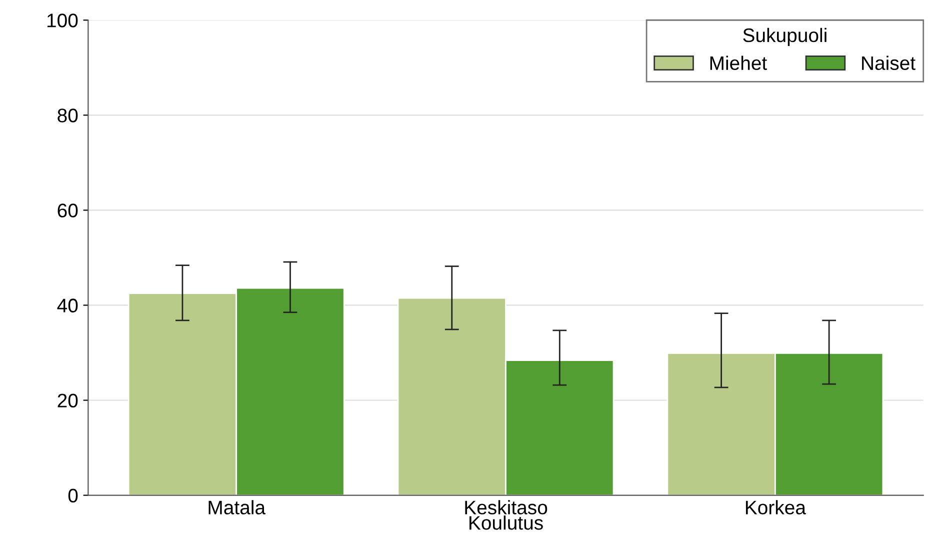 This screenshot has height=559, width=928. Describe the element at coordinates (506, 522) in the screenshot. I see `x-axis-title: Koulutus` at that location.